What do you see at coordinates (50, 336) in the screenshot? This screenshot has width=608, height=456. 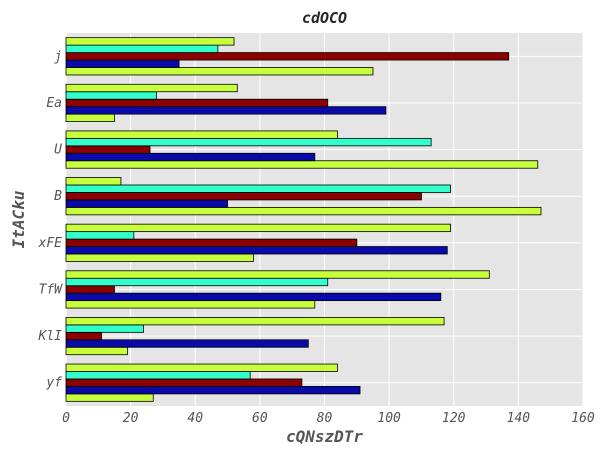 I see `y-tick-label: KlI` at bounding box center [50, 336].